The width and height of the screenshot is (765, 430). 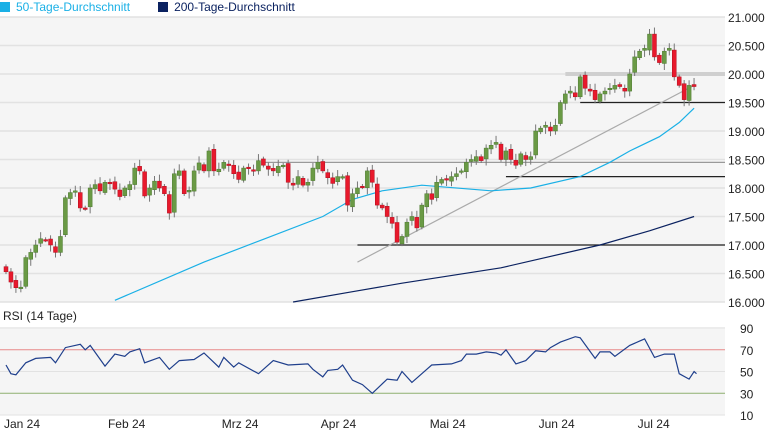 I want to click on x-tick-label: Feb 24, so click(x=127, y=423).